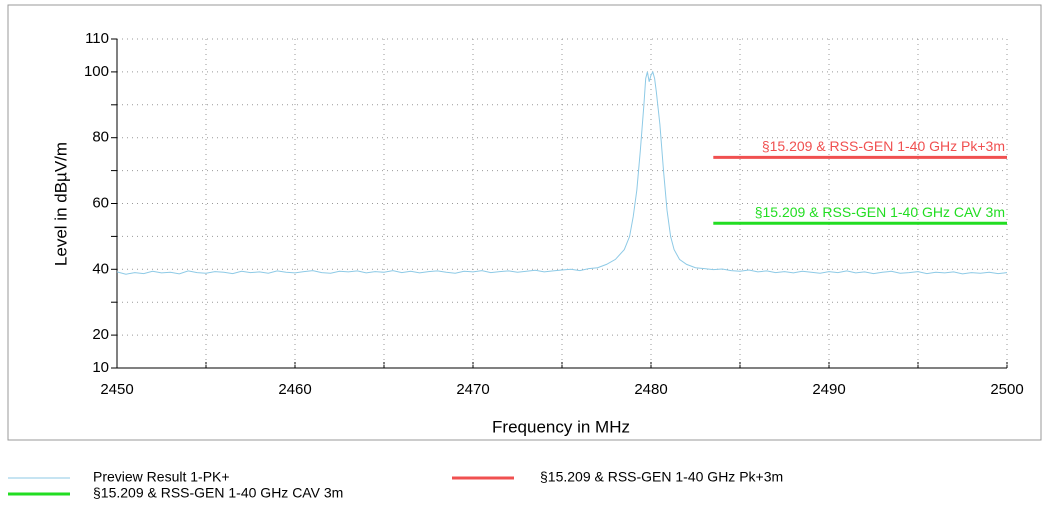 The image size is (1049, 511). I want to click on y-axis-label: Level in dBµV/m, so click(60, 204).